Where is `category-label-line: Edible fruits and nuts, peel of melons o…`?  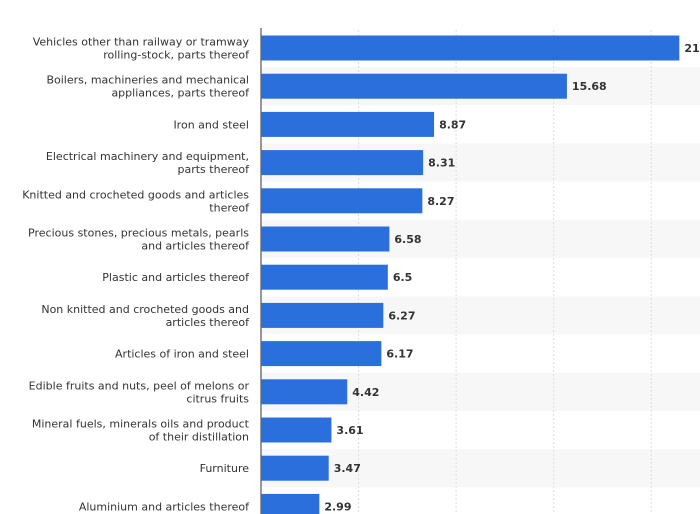
category-label-line: Edible fruits and nuts, peel of melons o… is located at coordinates (139, 385).